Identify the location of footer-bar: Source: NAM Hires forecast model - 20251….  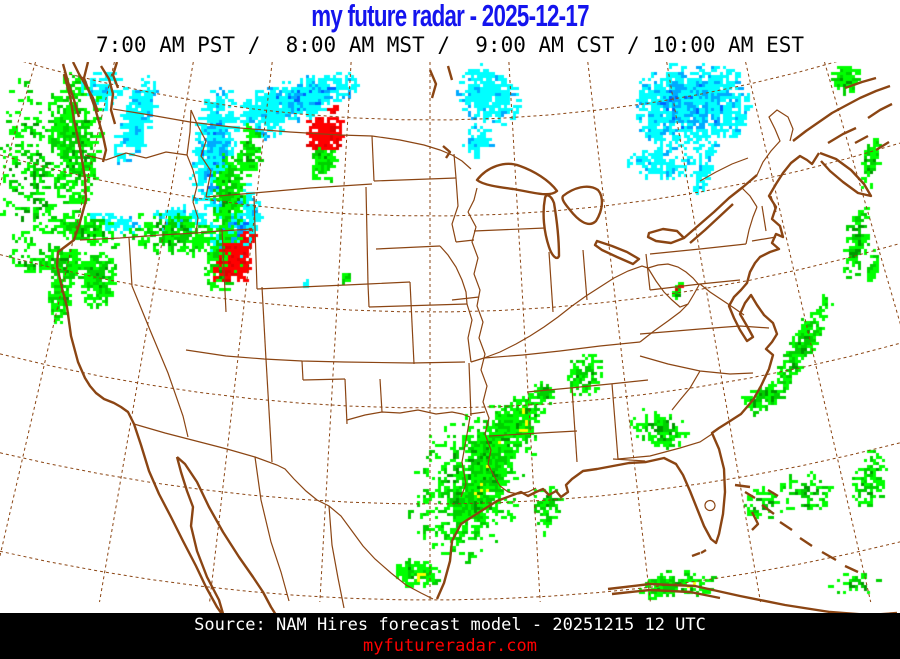
(450, 636).